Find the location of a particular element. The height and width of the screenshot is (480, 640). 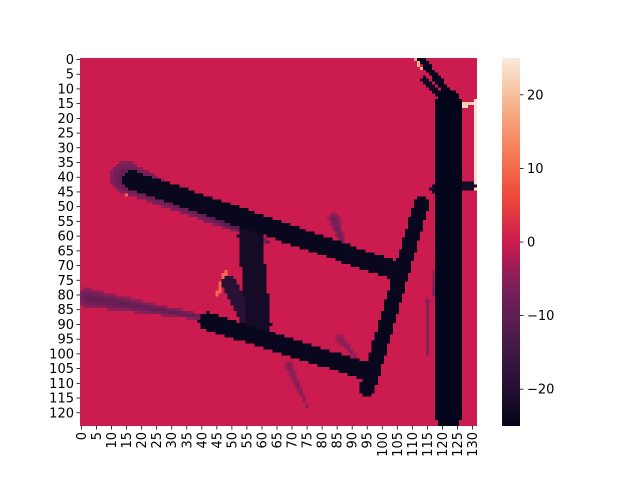

y-tick-label: 120 is located at coordinates (61, 413).